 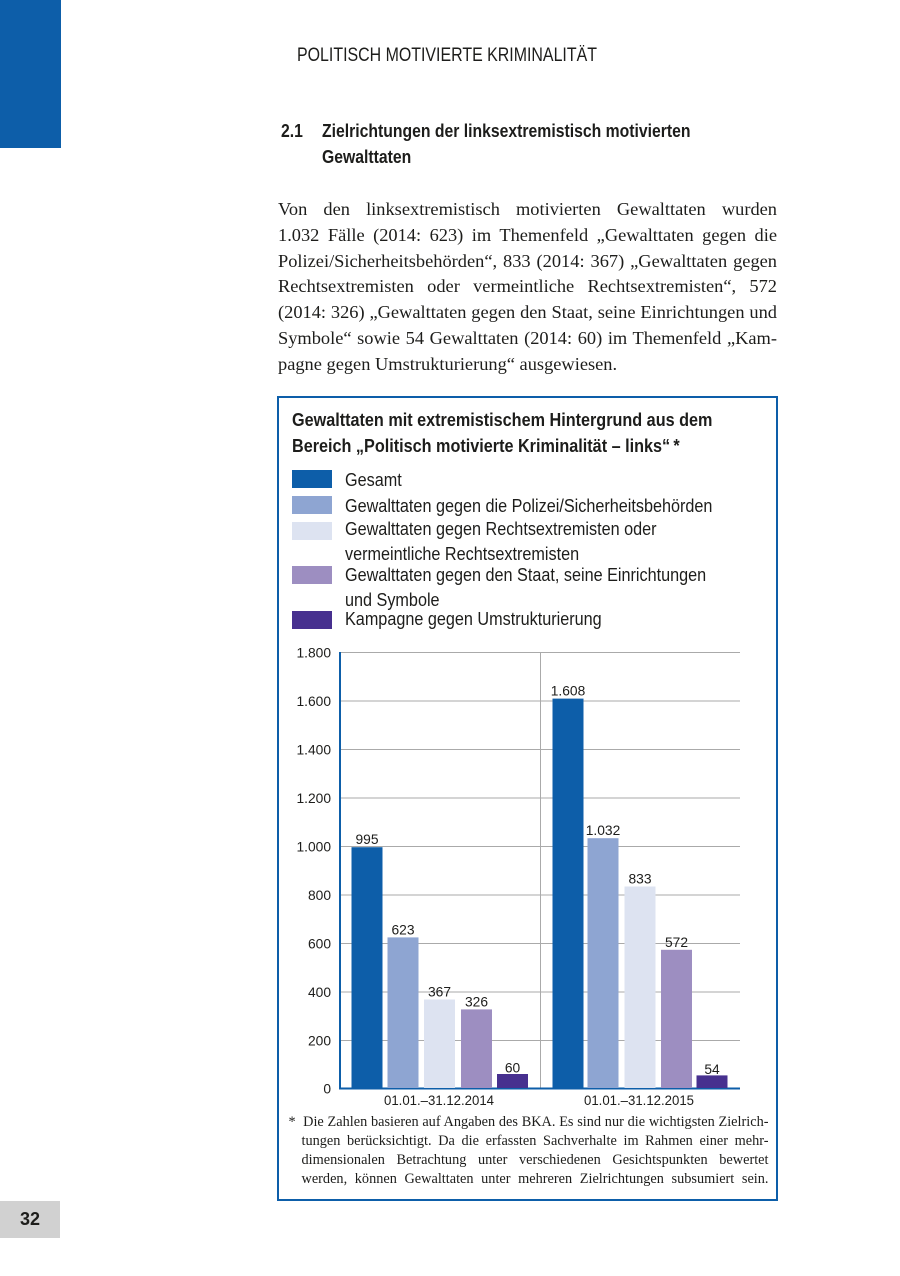 I want to click on svg-text: 400, so click(x=319, y=992).